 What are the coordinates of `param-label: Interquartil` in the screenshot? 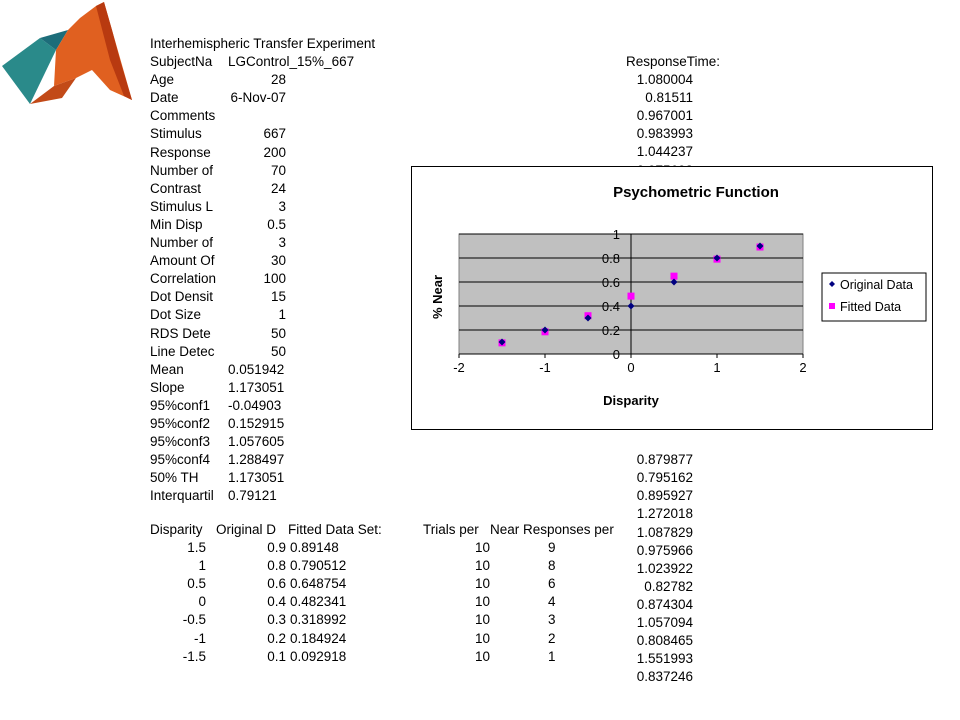 It's located at (182, 496).